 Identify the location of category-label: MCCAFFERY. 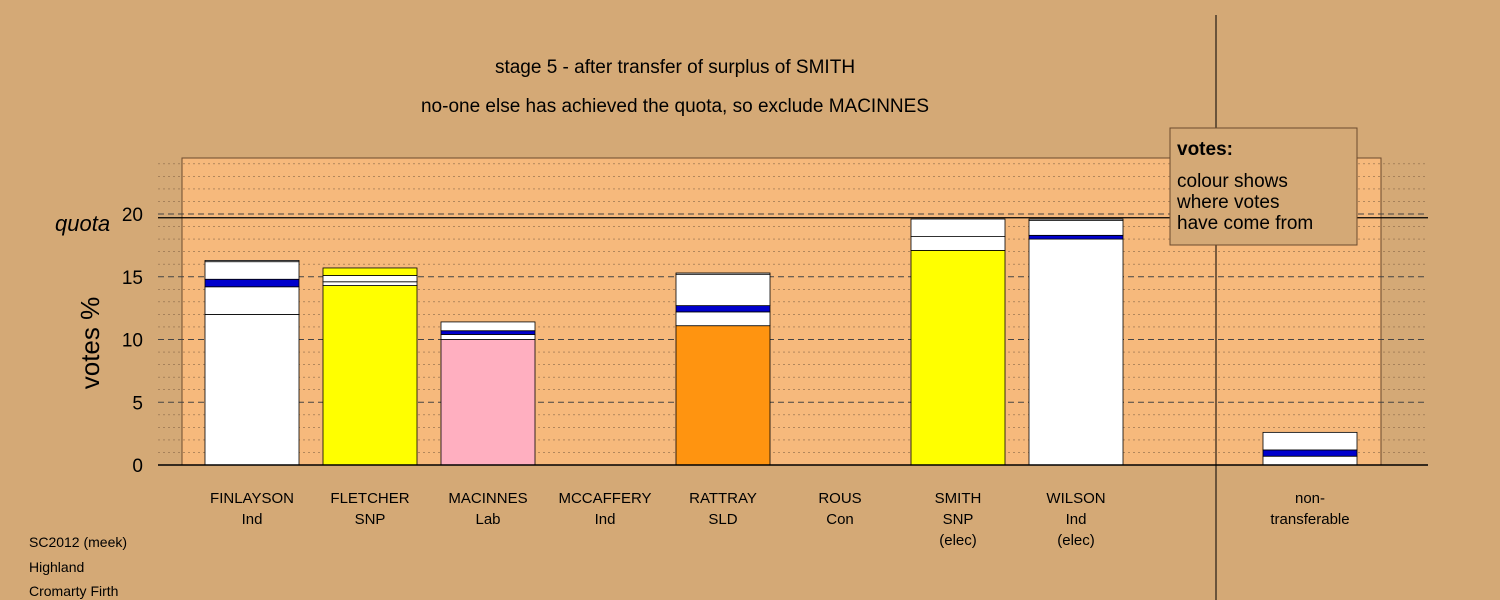
(604, 498).